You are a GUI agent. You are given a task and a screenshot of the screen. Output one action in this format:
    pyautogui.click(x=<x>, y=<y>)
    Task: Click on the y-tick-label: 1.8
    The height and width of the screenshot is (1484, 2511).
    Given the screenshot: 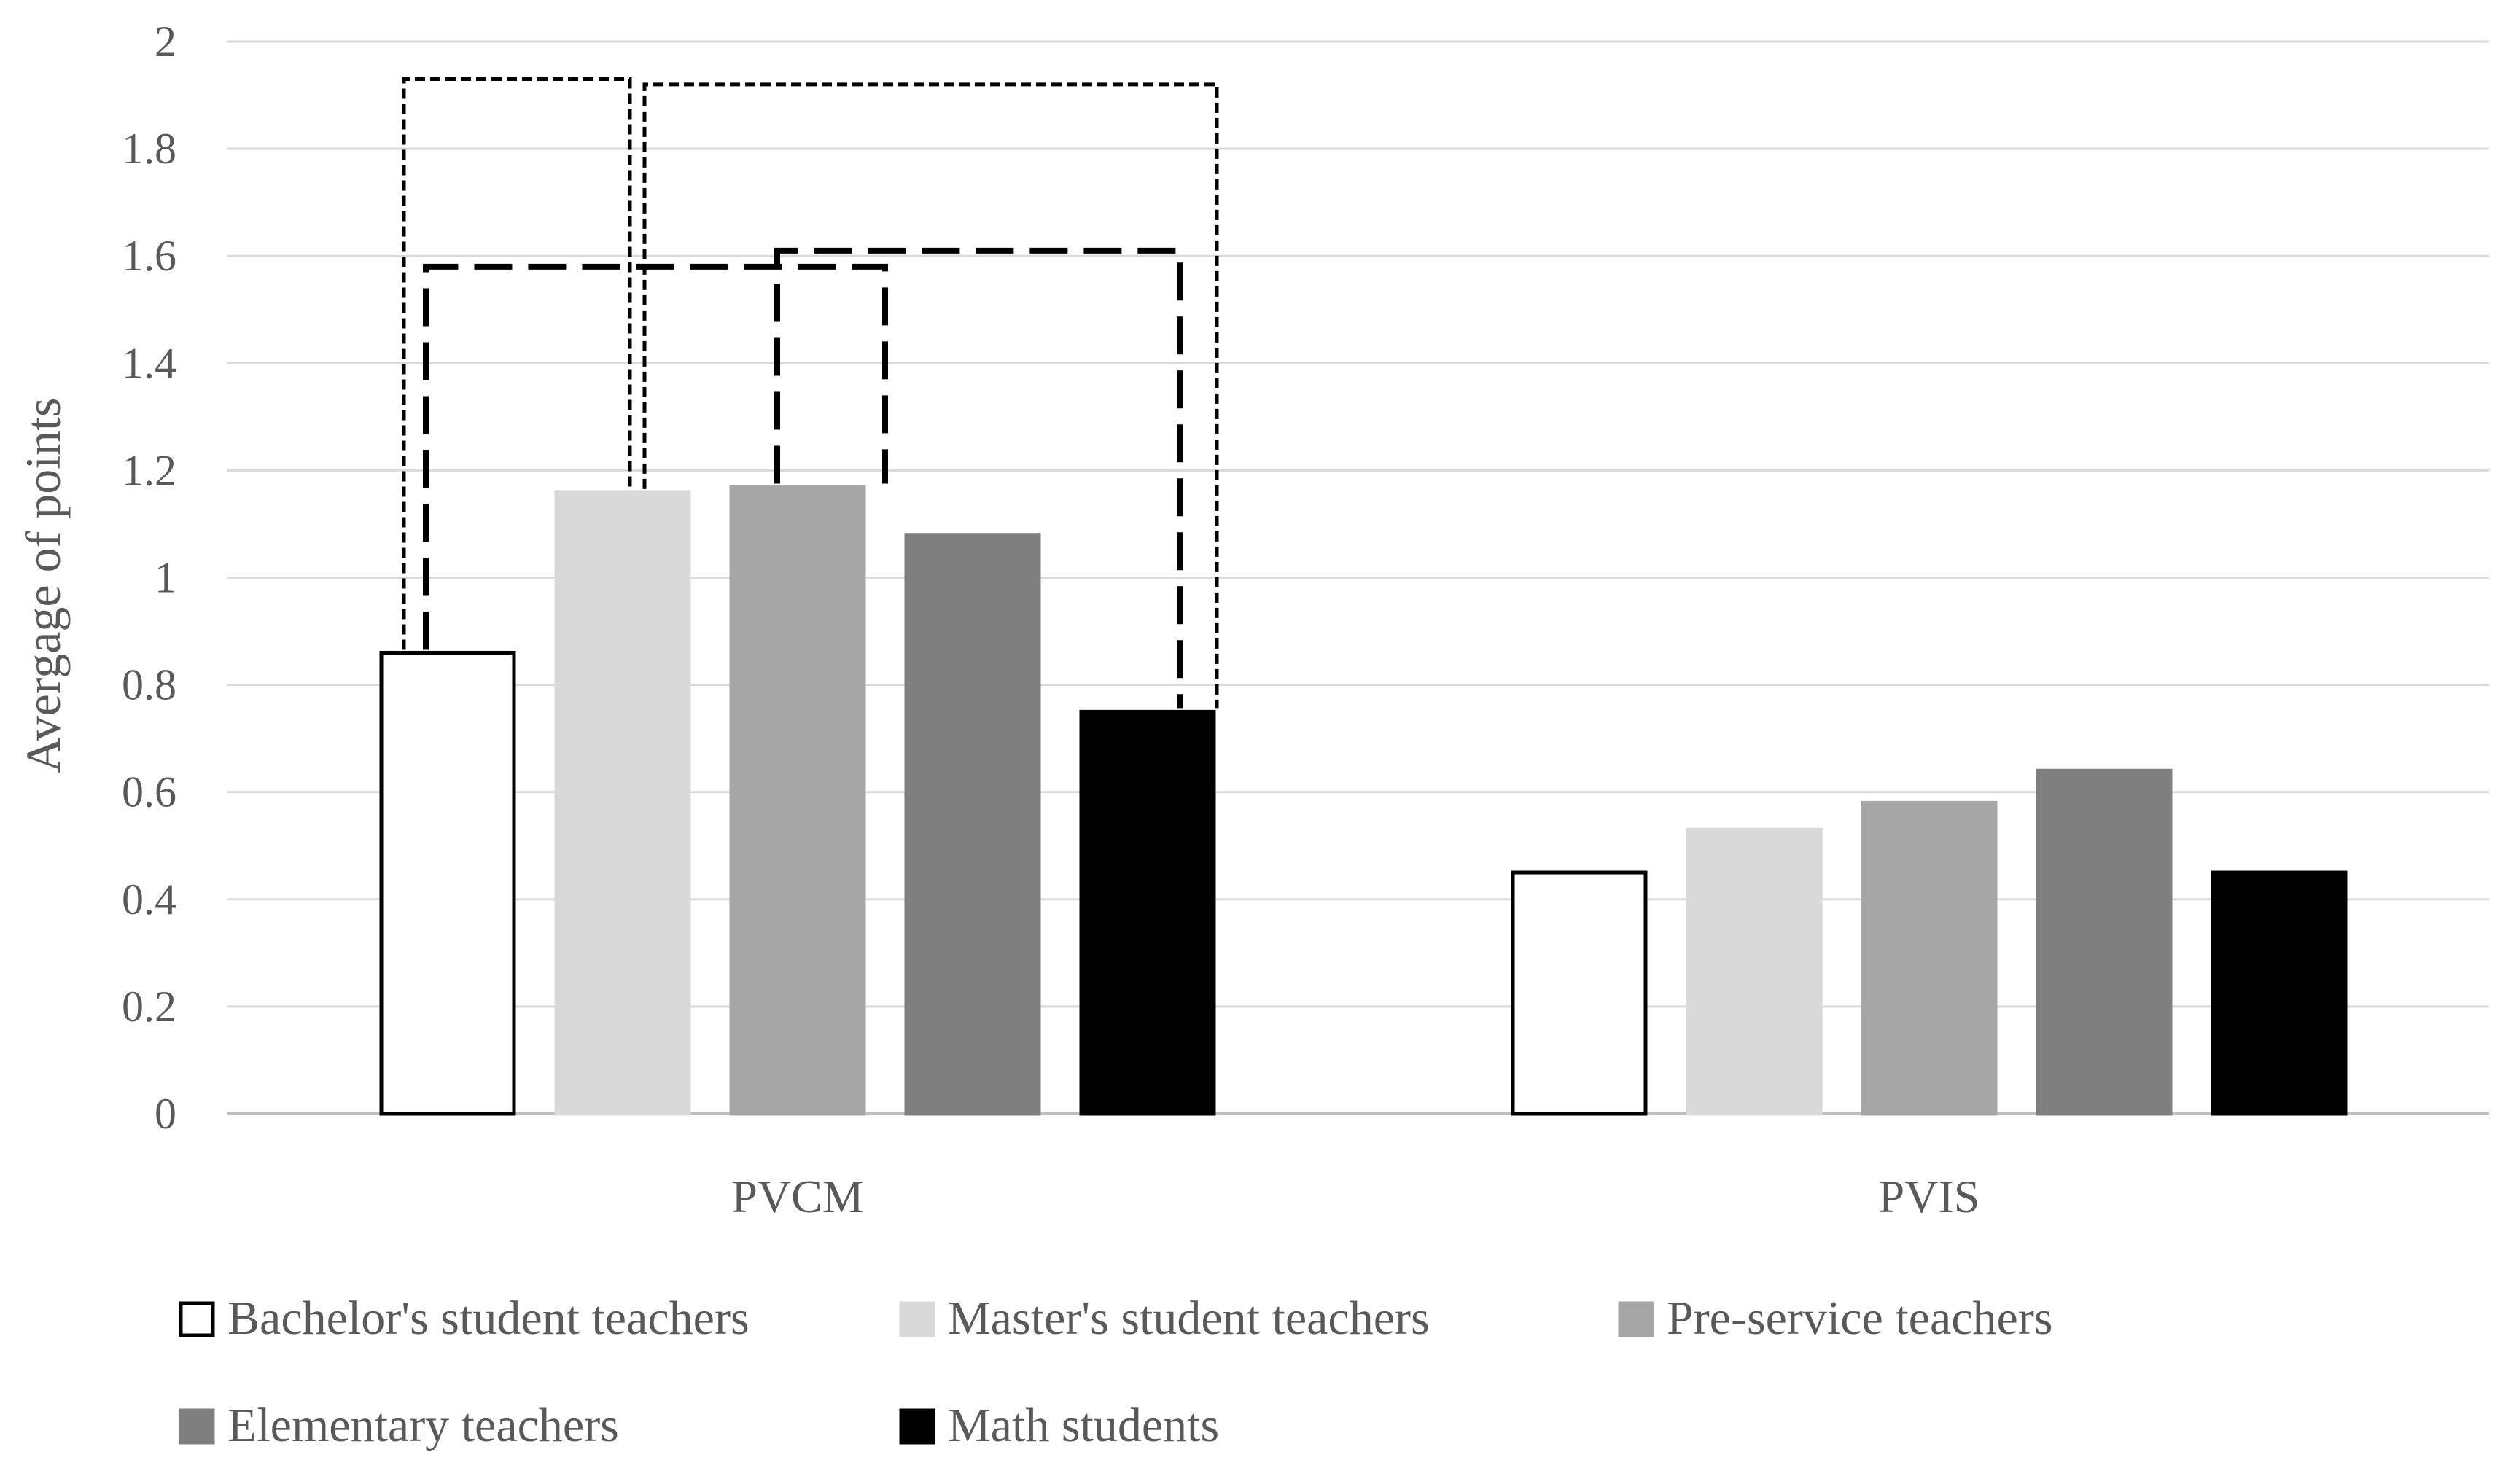 What is the action you would take?
    pyautogui.click(x=149, y=149)
    